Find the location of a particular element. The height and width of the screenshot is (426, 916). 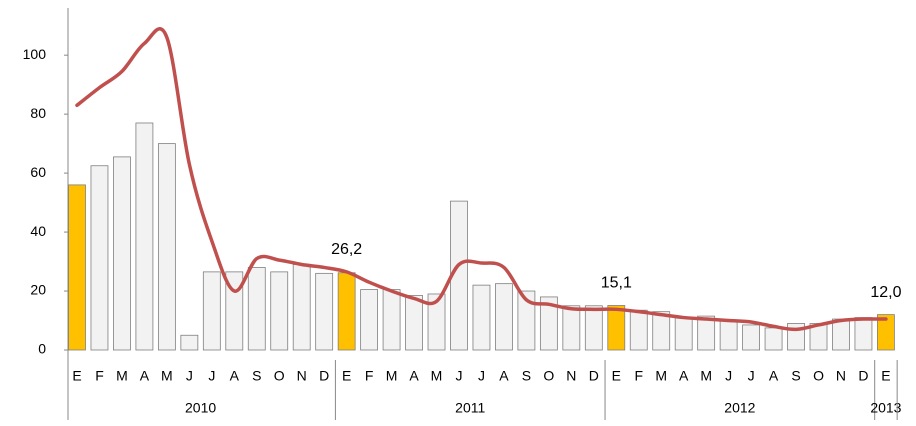

y-tick-label: 20 is located at coordinates (38, 290).